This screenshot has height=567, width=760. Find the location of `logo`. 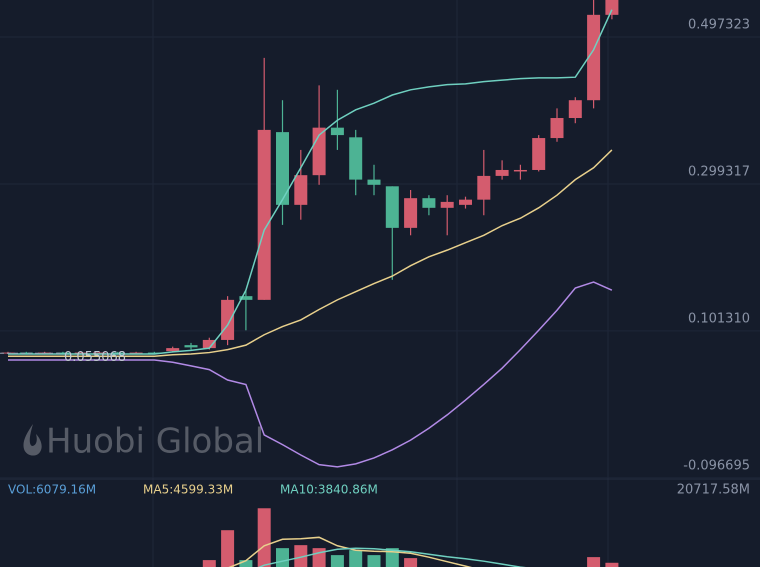

logo is located at coordinates (32, 440).